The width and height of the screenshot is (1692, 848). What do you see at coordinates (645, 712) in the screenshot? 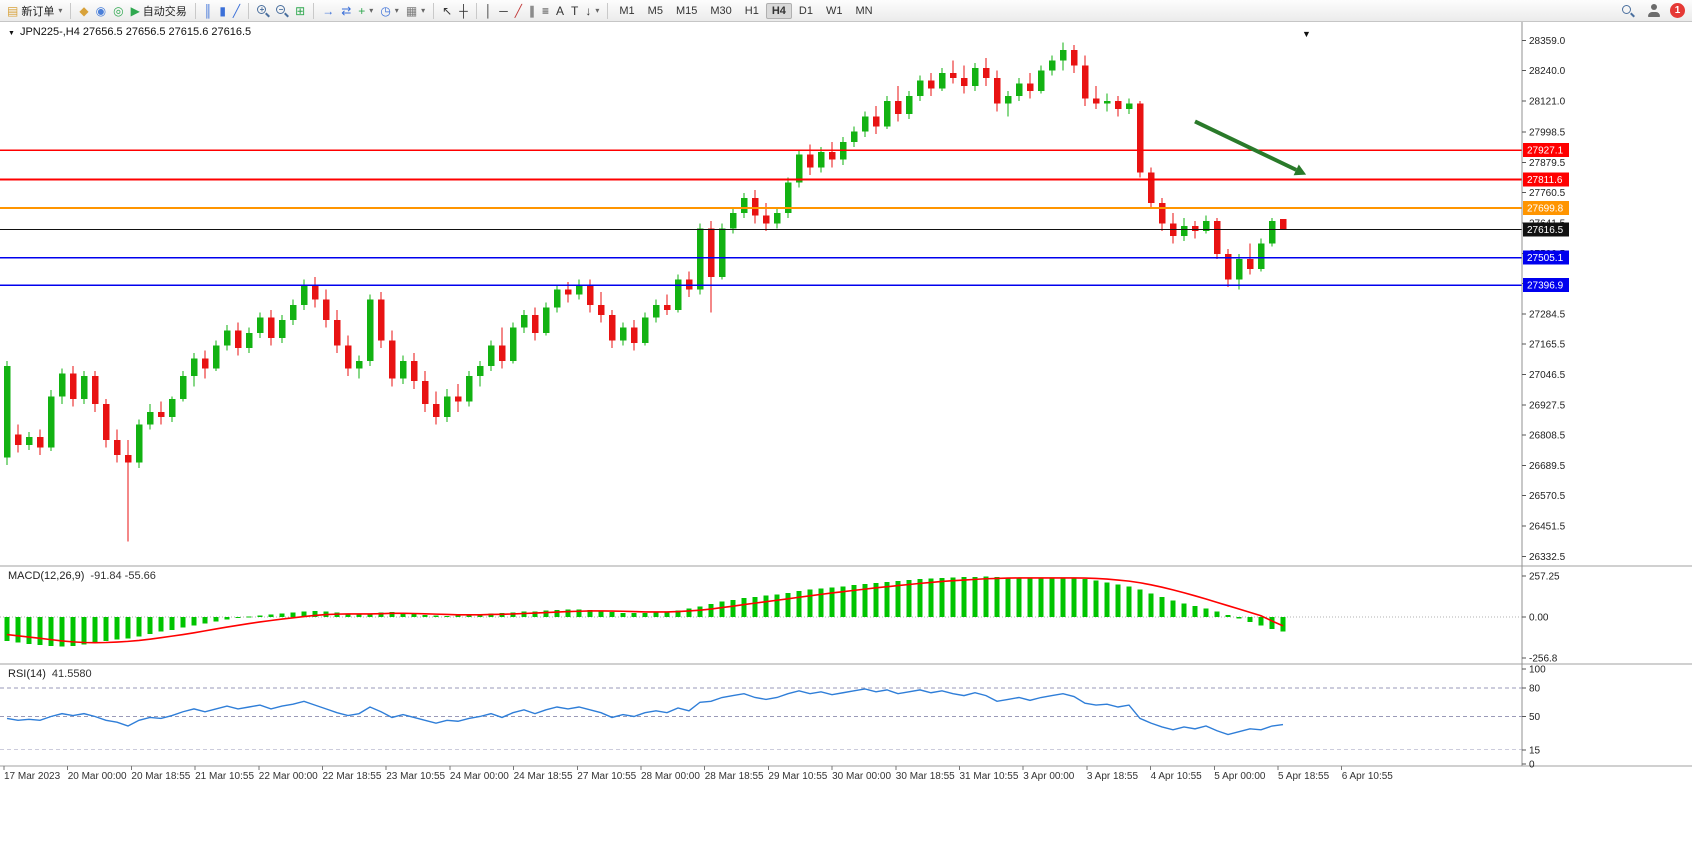
I see `rsi-line` at bounding box center [645, 712].